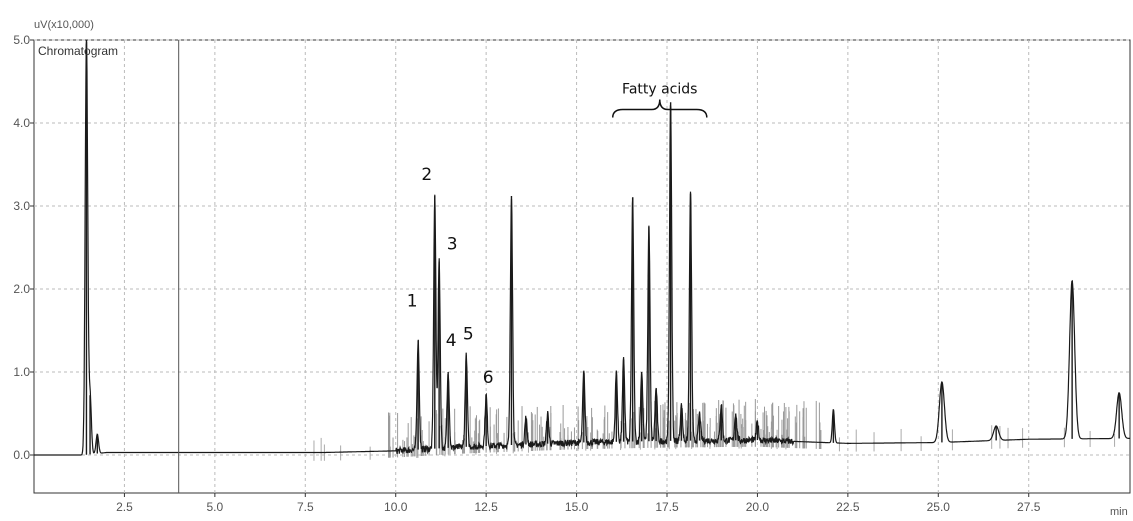 This screenshot has height=521, width=1133. I want to click on x-tick-label: 15.0, so click(577, 507).